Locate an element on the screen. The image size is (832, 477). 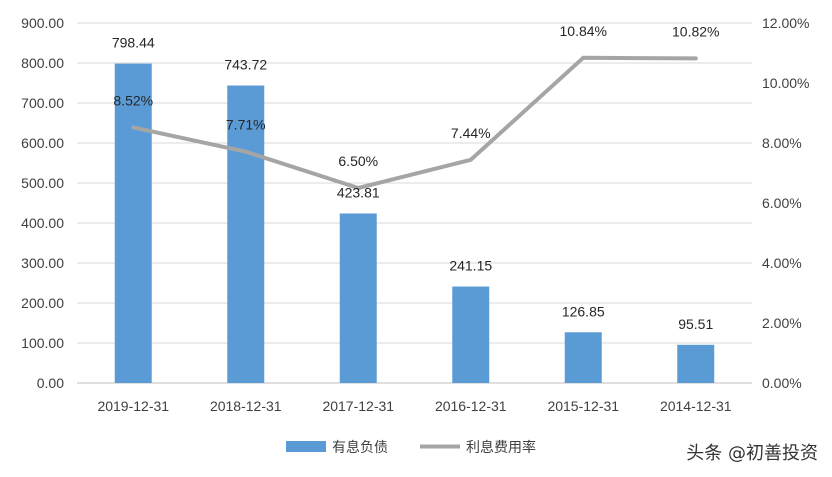
right-axis-ticks: 0.00% 2.00% 4.00% 6.00% 8.00% 10.00% 12.00% is located at coordinates (785, 203).